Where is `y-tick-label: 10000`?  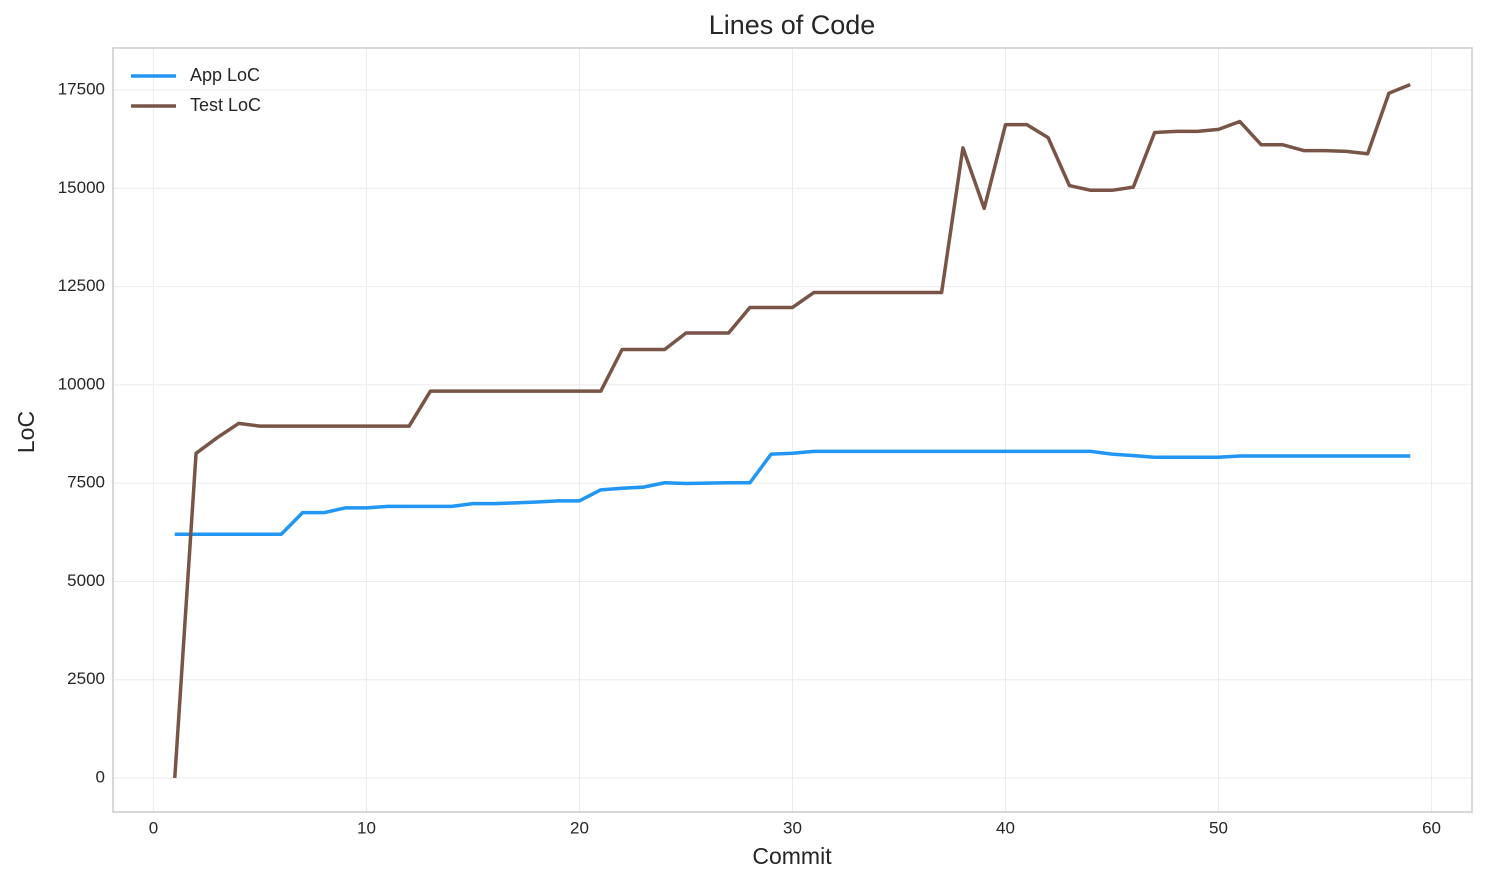
y-tick-label: 10000 is located at coordinates (81, 383).